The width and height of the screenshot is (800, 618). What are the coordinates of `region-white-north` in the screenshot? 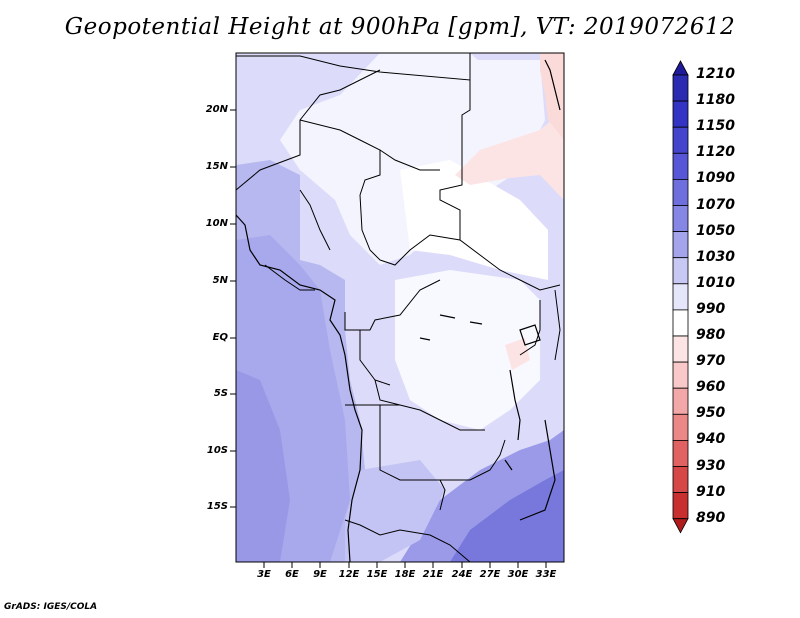 It's located at (412, 159).